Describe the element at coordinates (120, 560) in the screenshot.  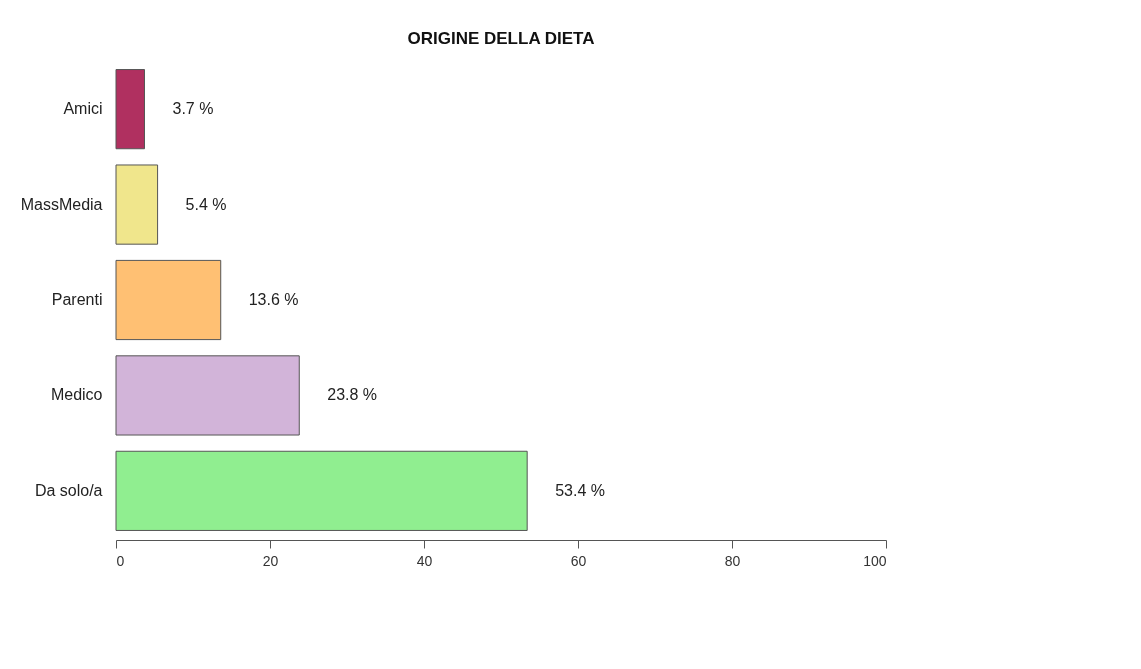
I see `x-tick-label: 0` at that location.